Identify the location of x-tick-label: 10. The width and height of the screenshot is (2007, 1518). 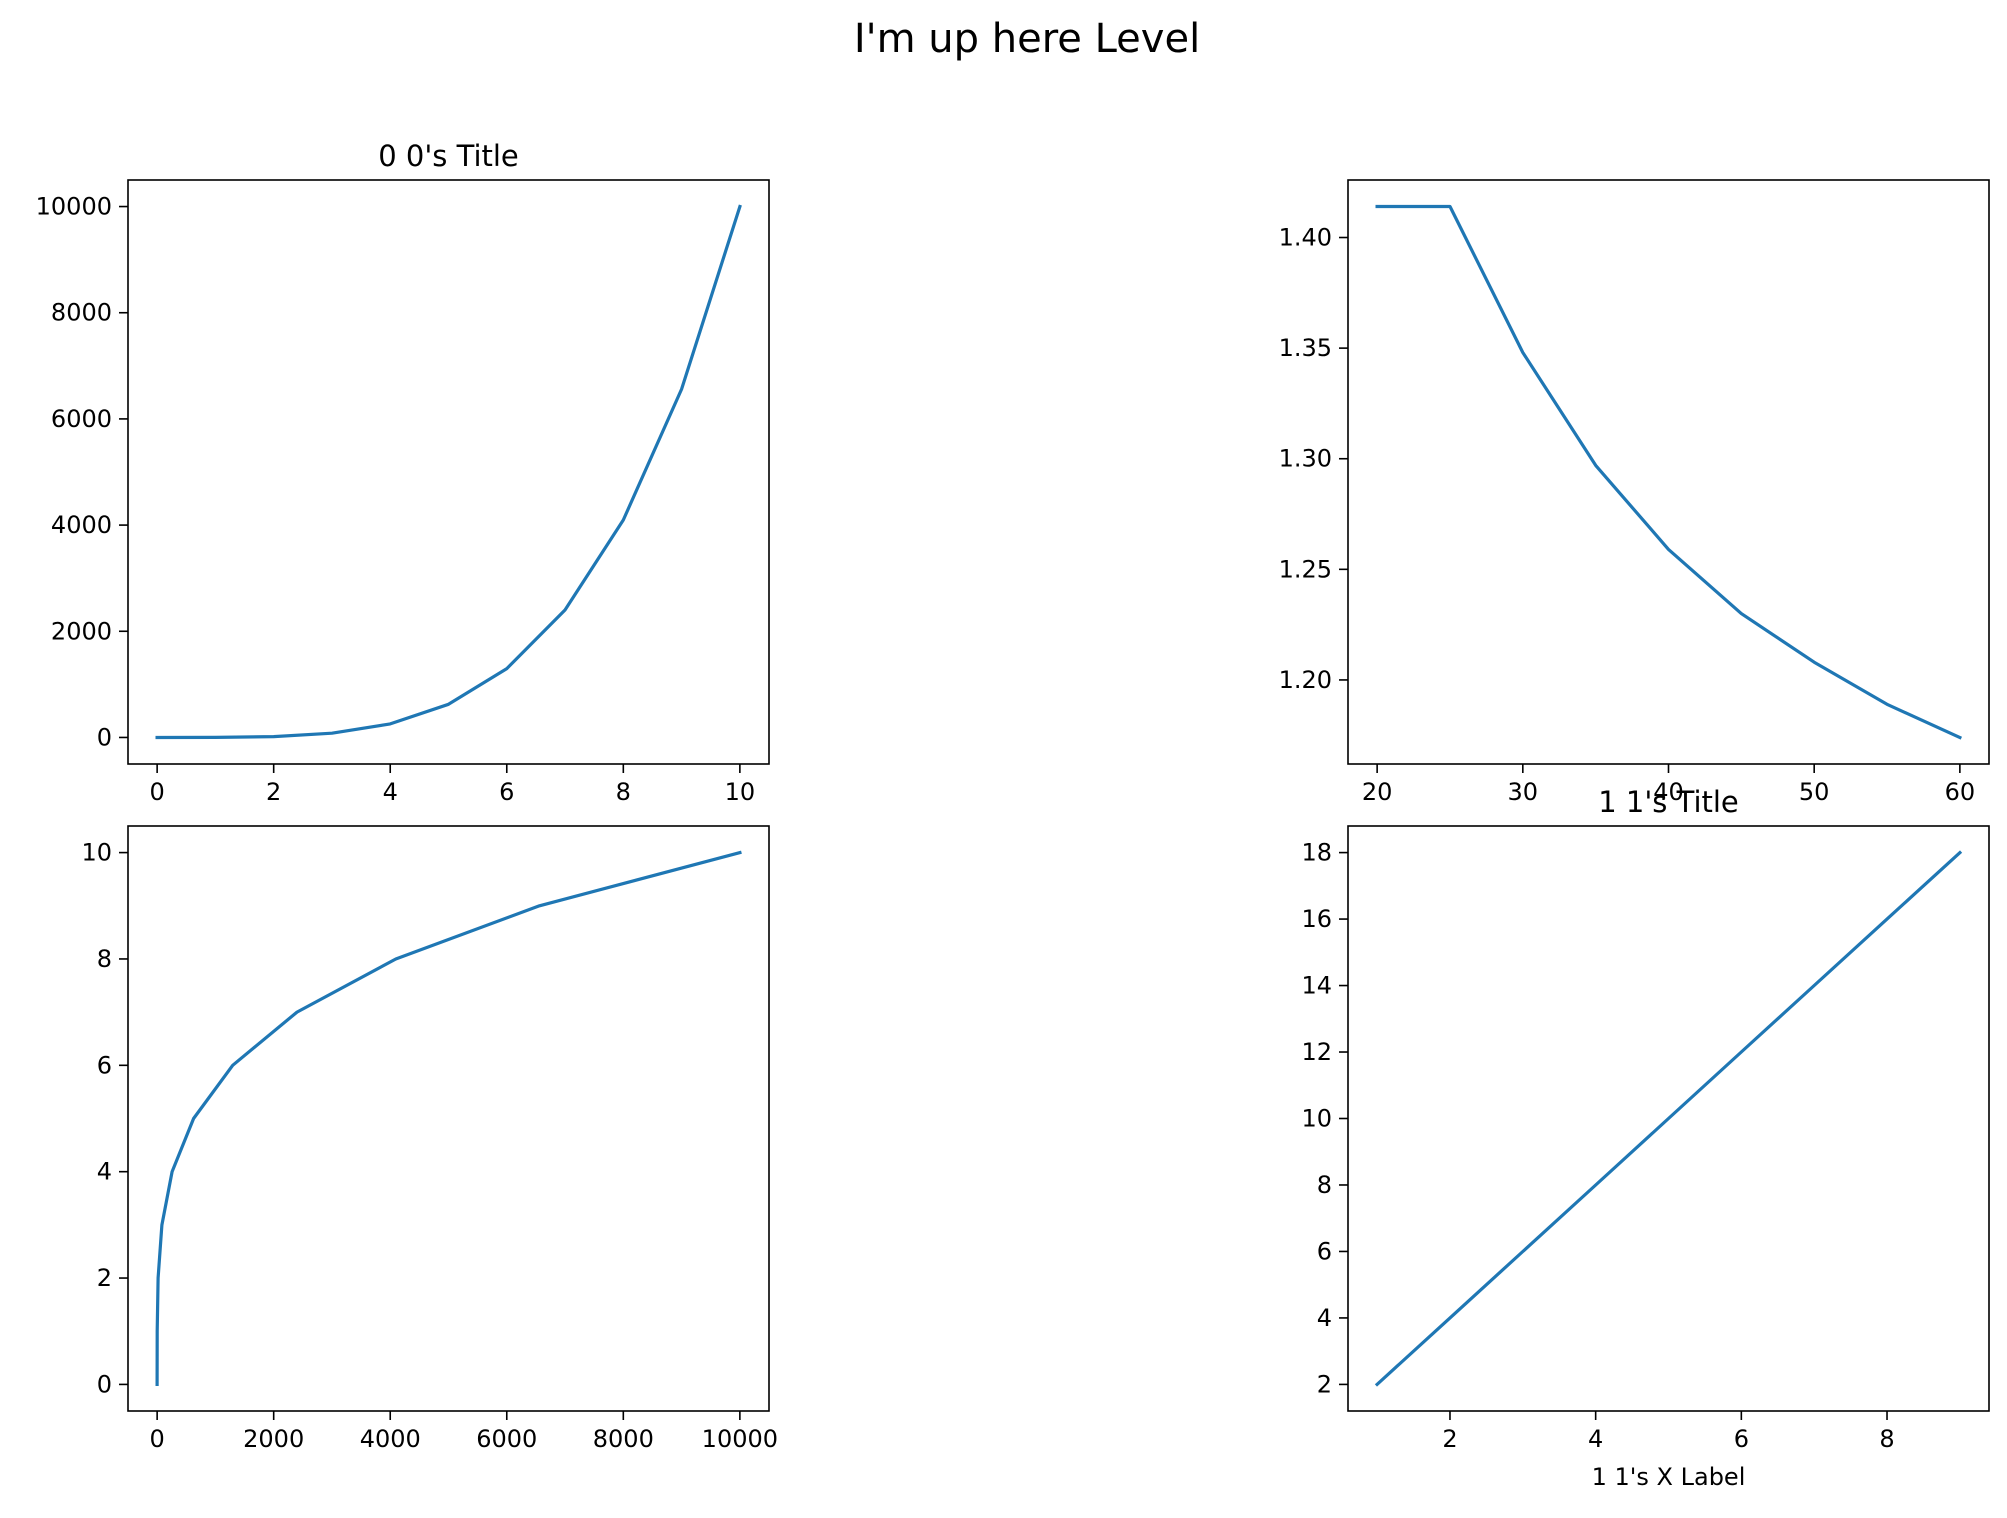
(740, 792).